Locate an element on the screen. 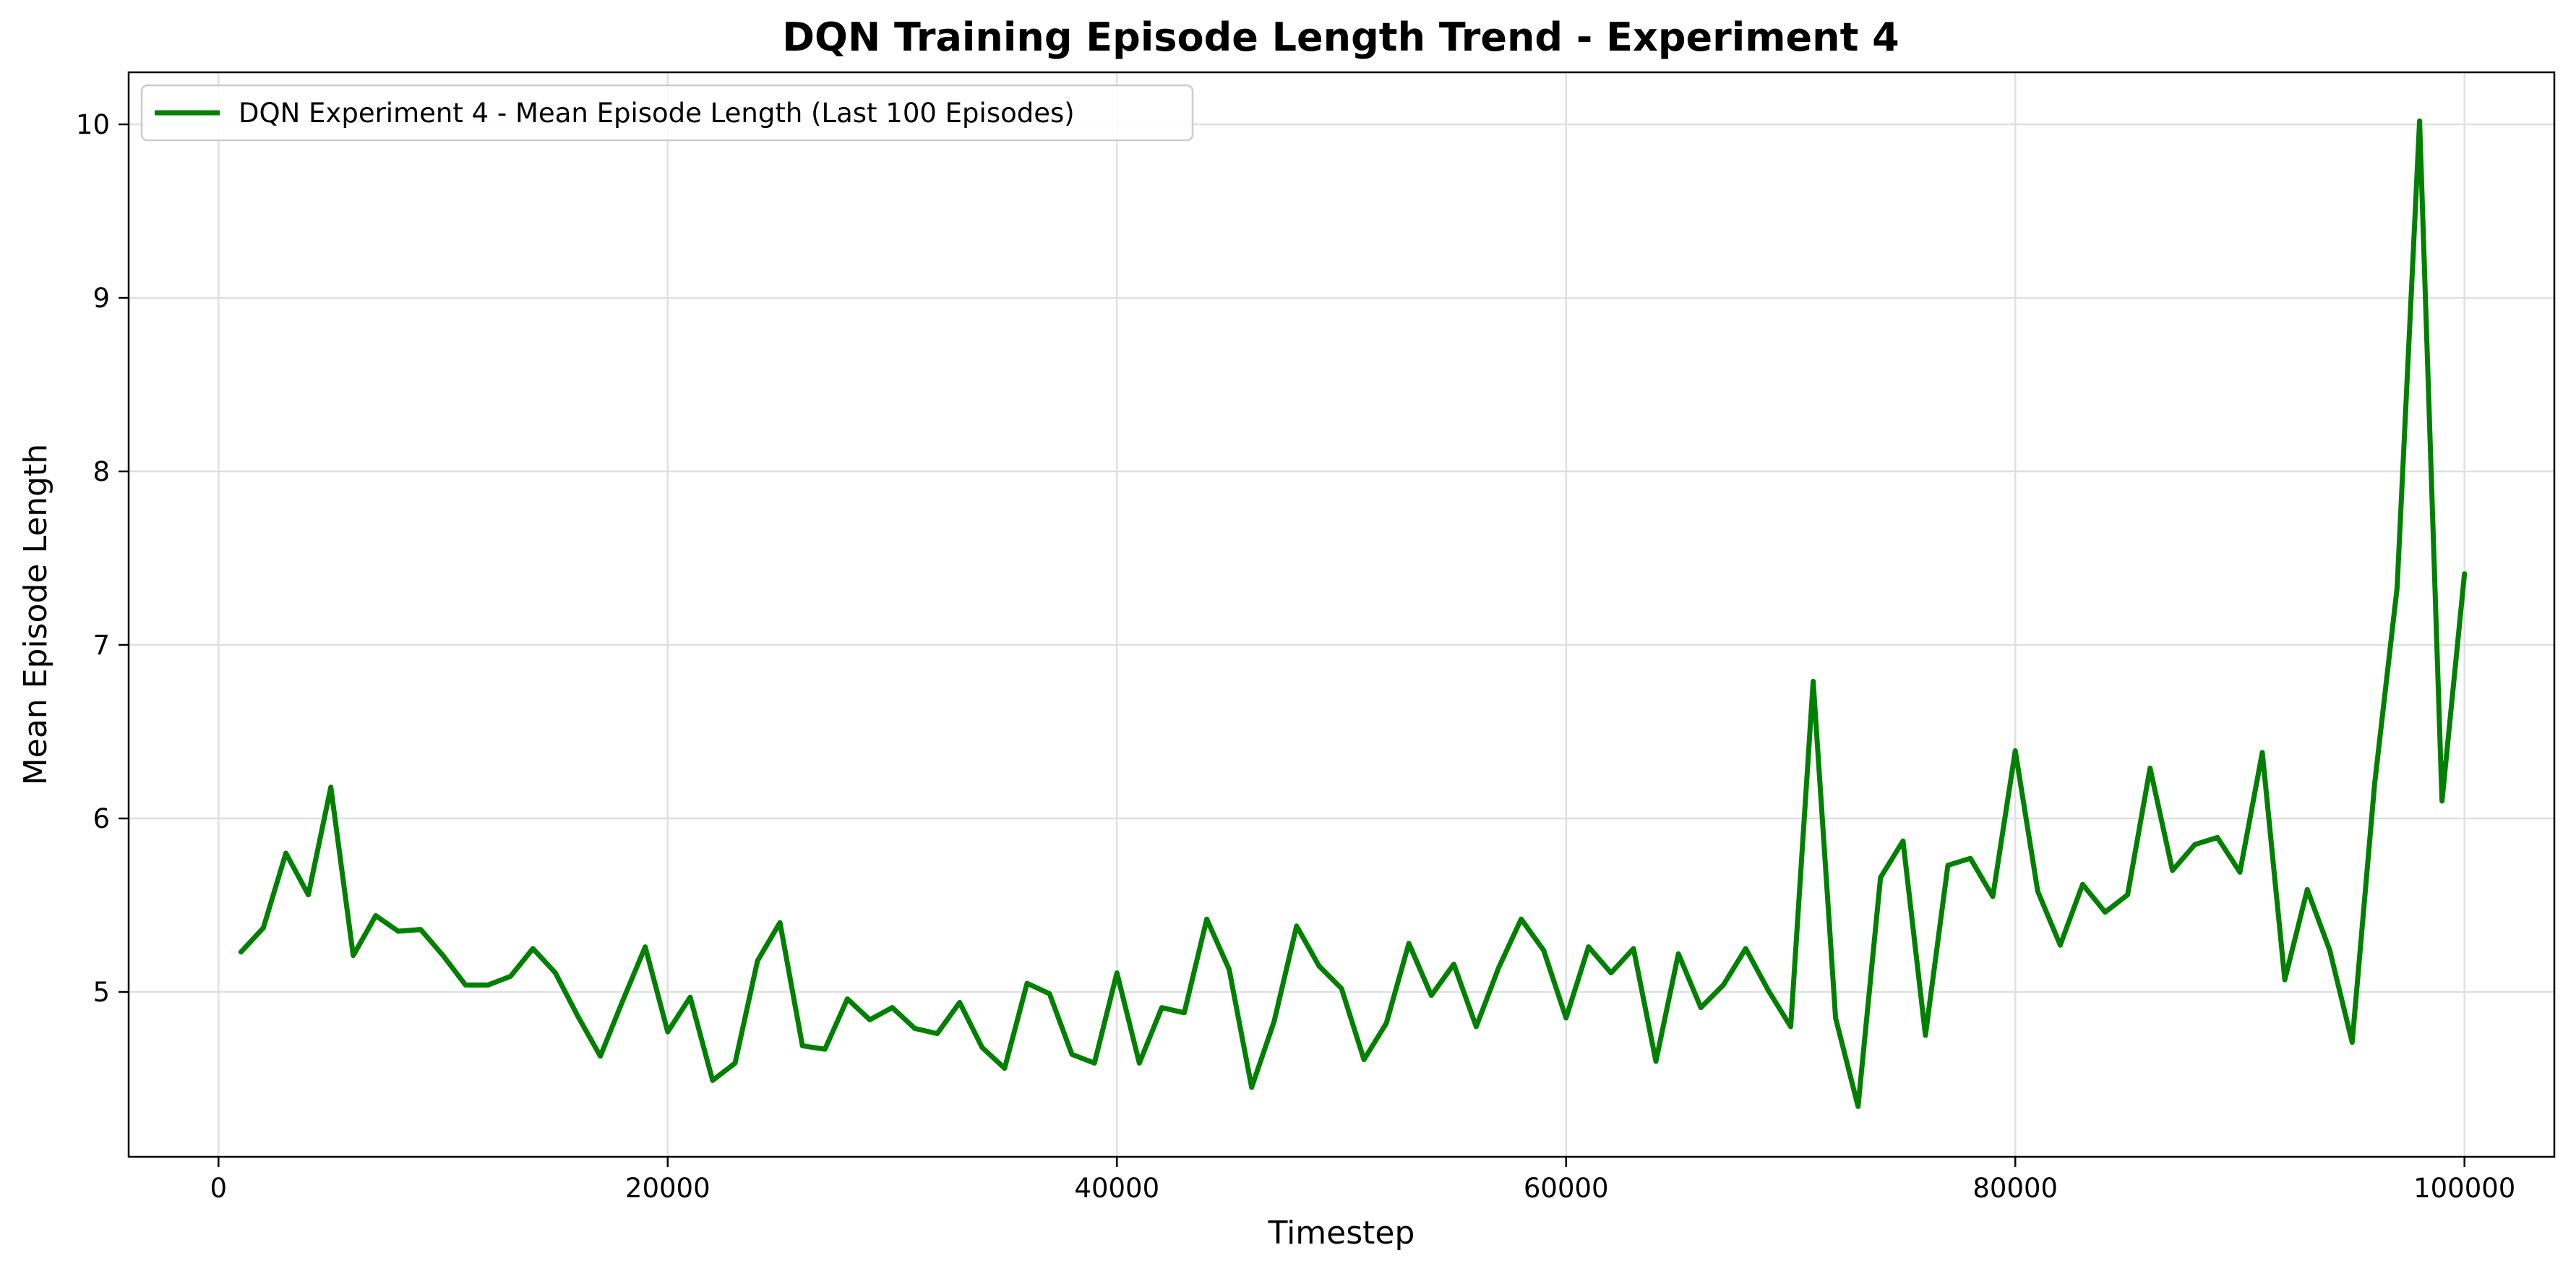 This screenshot has height=1279, width=2576. y-tick-label: 10 is located at coordinates (93, 124).